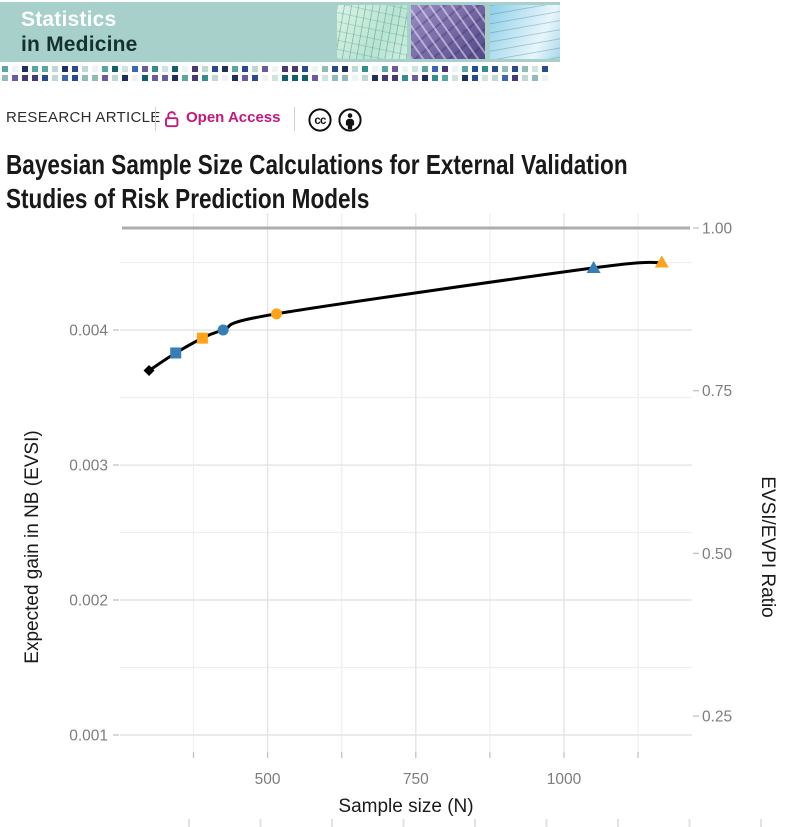 The height and width of the screenshot is (827, 800). I want to click on svg-text: cc, so click(320, 121).